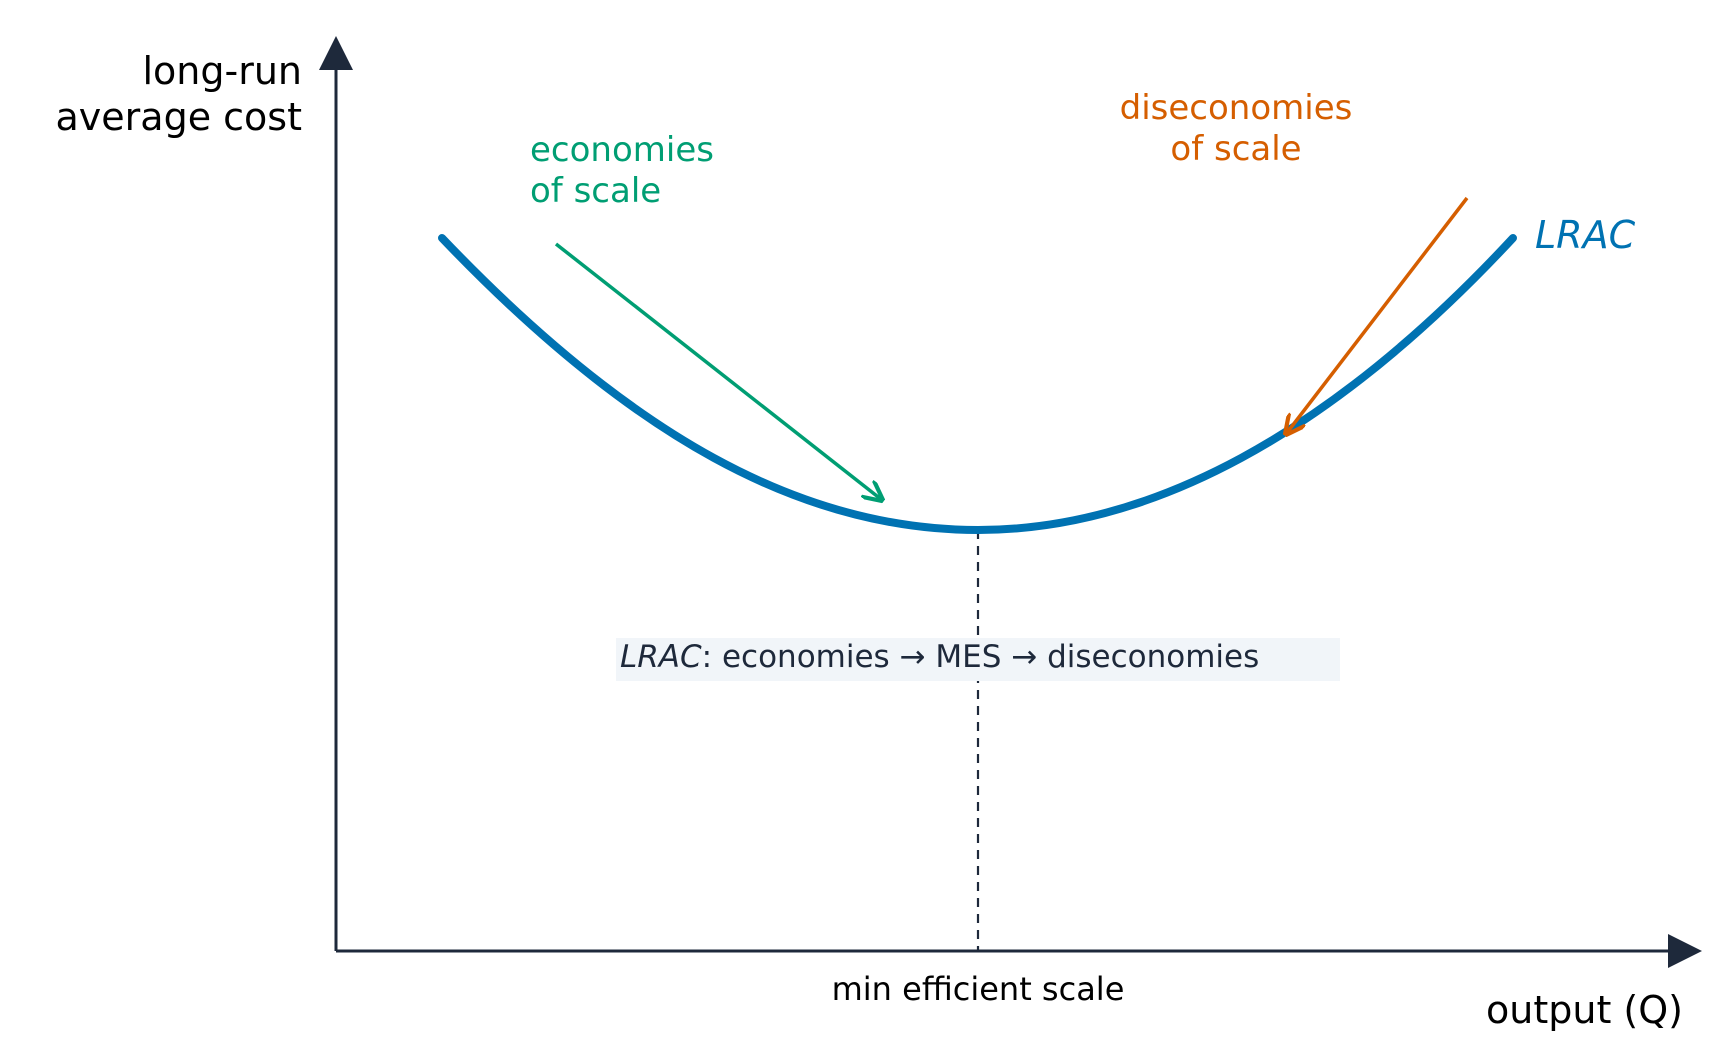 The height and width of the screenshot is (1062, 1722). What do you see at coordinates (1377, 315) in the screenshot?
I see `diseconomies-arrow` at bounding box center [1377, 315].